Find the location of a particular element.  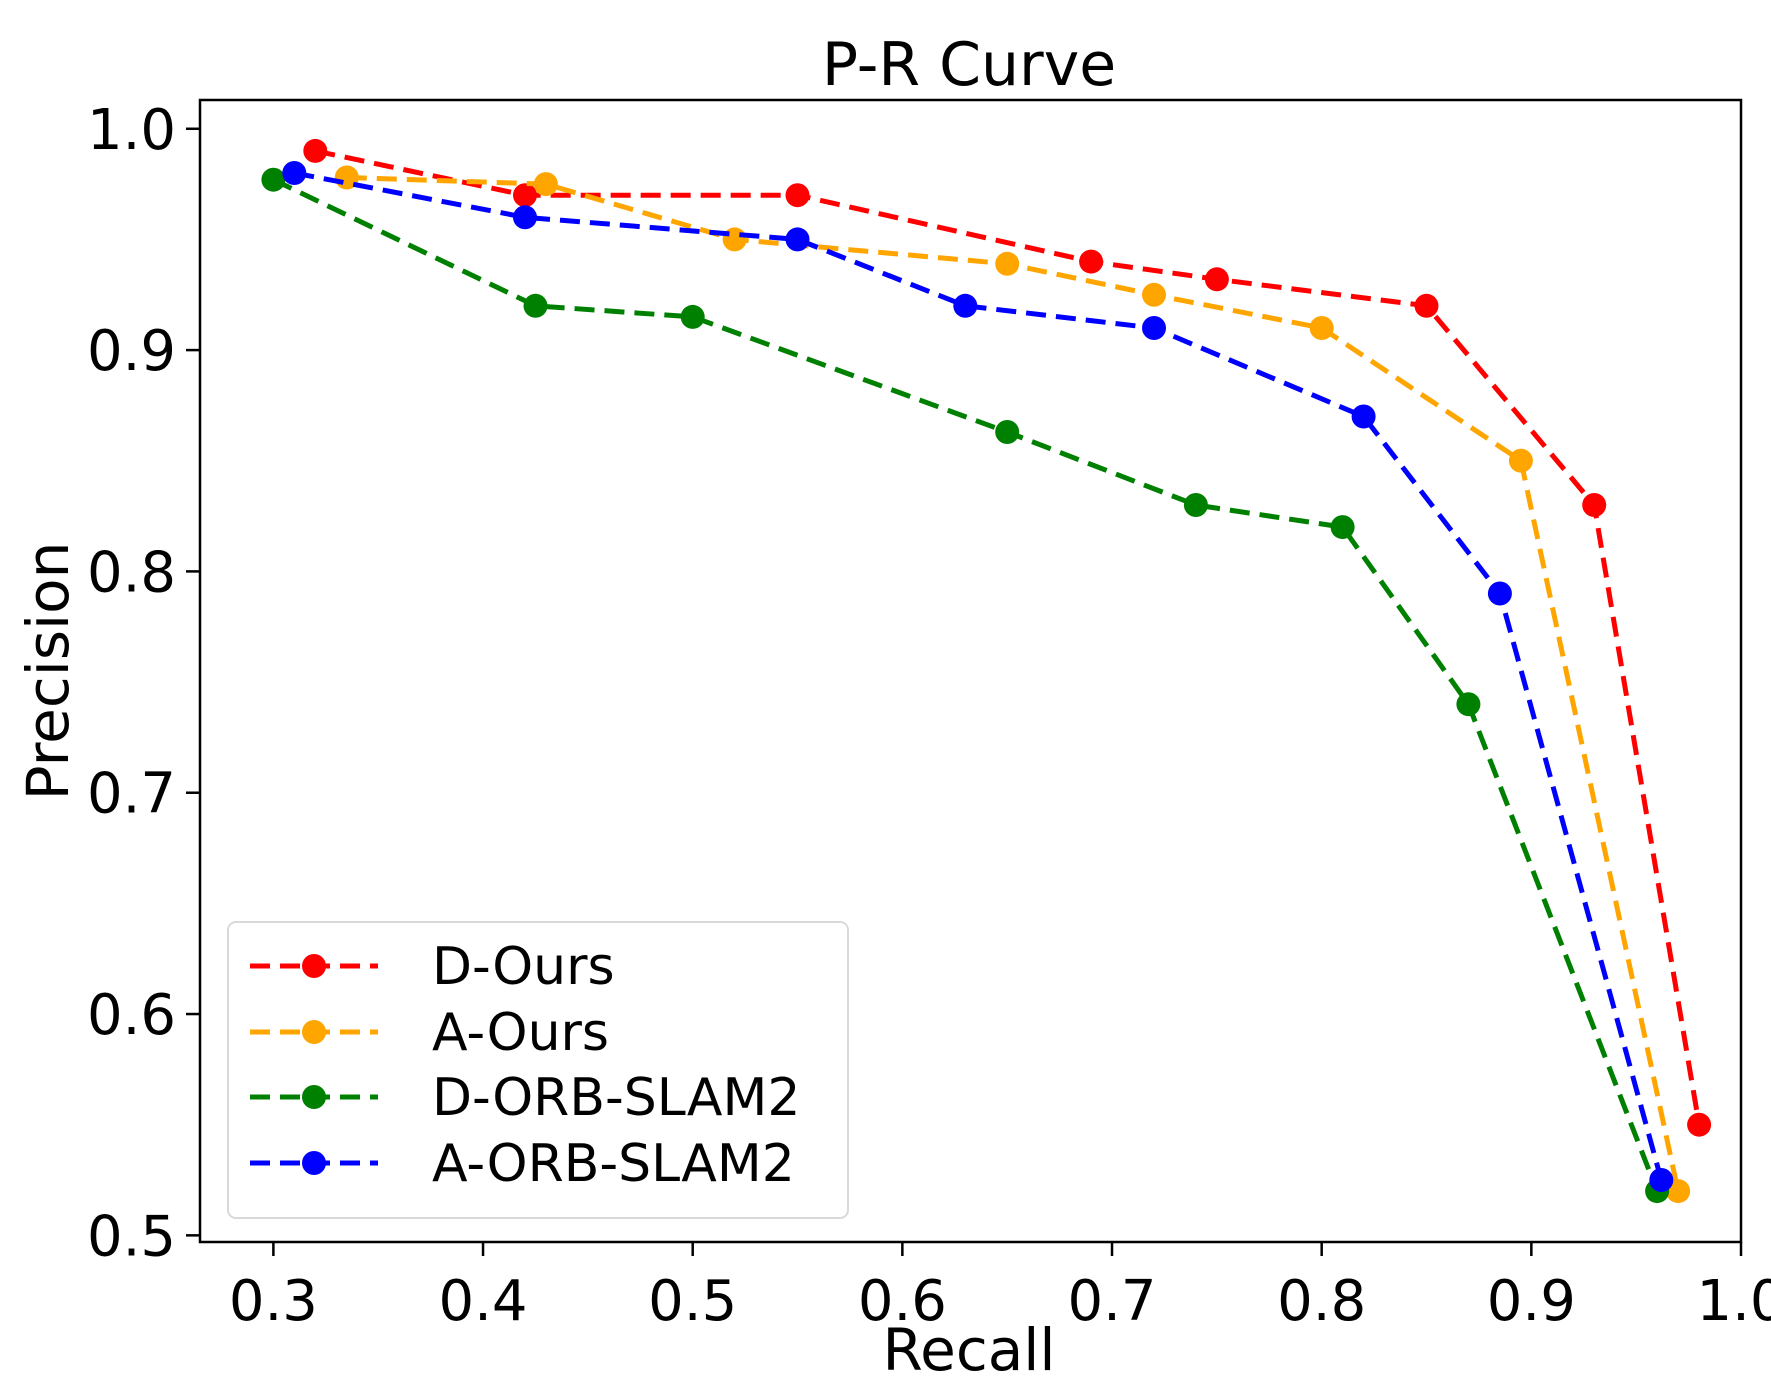

legend-marker-a-ours is located at coordinates (314, 1032).